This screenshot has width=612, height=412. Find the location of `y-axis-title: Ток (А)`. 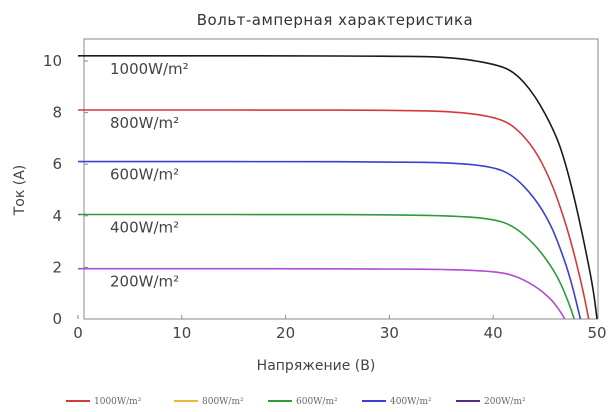

y-axis-title: Ток (А) is located at coordinates (20, 191).